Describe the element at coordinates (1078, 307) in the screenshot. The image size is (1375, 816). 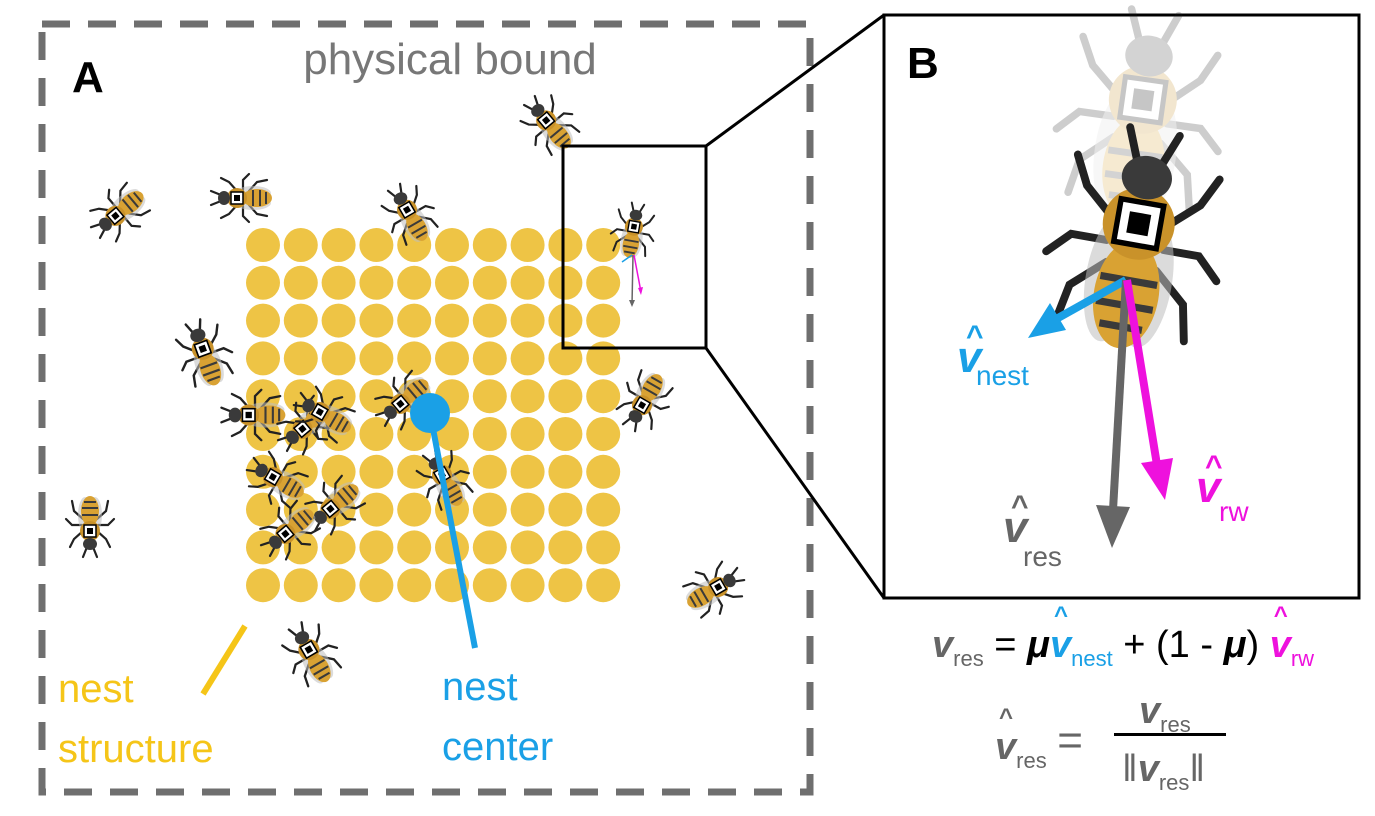
I see `vector-nest-arrow` at that location.